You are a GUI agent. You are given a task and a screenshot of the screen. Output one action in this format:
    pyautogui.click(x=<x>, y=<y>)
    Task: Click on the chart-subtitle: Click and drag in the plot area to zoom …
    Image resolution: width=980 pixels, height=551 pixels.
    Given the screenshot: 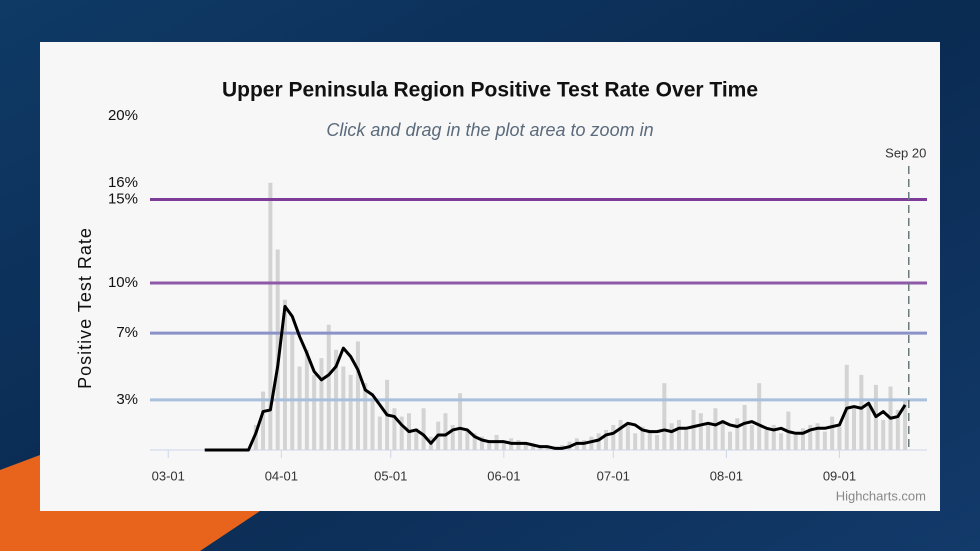 What is the action you would take?
    pyautogui.click(x=489, y=130)
    